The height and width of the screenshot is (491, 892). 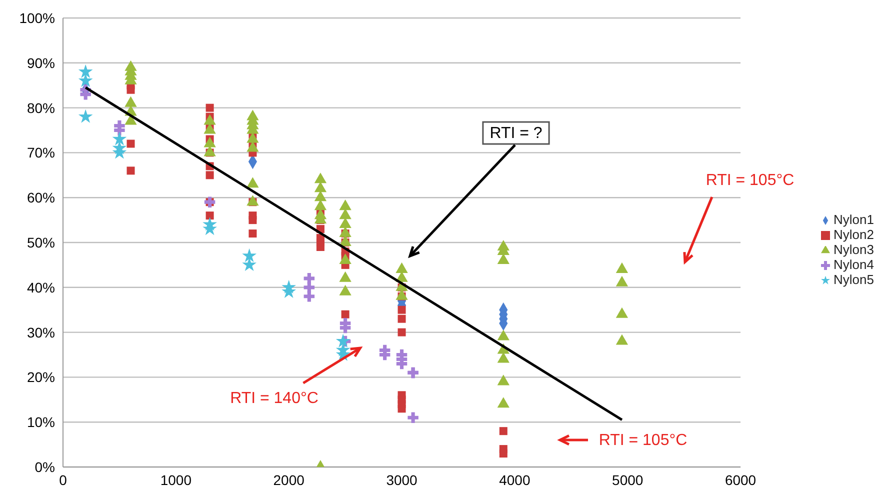 I want to click on y-tick-label: 100%, so click(x=37, y=18).